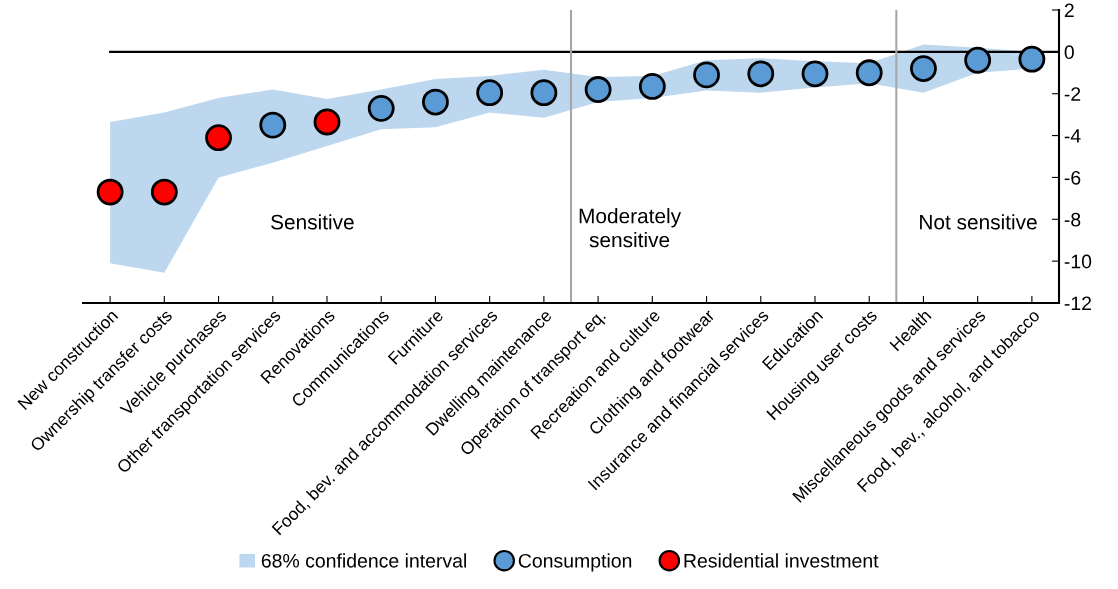  Describe the element at coordinates (1078, 261) in the screenshot. I see `y-tick-label: -10` at that location.